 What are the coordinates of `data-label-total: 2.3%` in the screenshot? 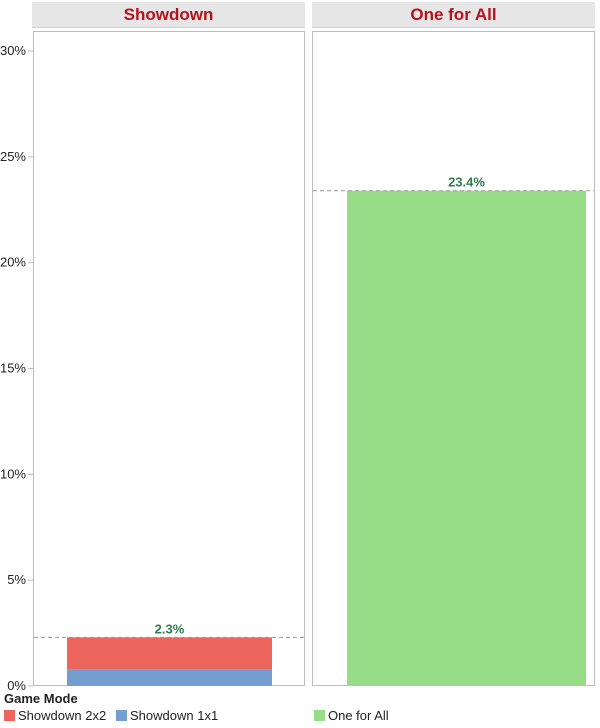 It's located at (170, 628).